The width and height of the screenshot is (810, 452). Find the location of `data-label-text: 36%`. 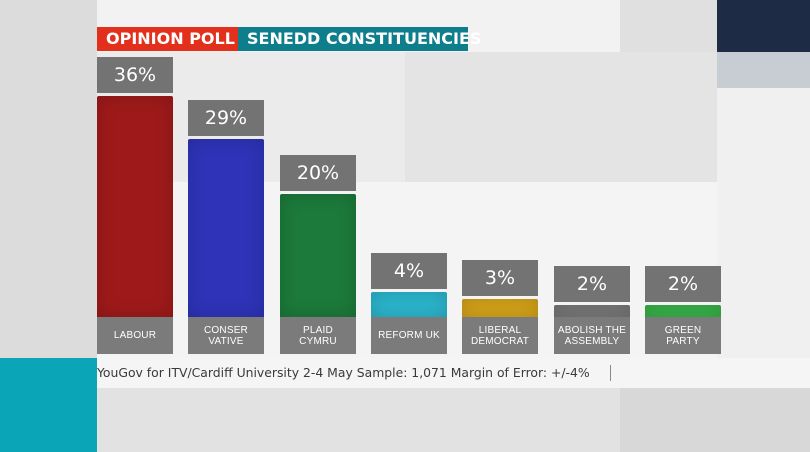

data-label-text: 36% is located at coordinates (135, 75).